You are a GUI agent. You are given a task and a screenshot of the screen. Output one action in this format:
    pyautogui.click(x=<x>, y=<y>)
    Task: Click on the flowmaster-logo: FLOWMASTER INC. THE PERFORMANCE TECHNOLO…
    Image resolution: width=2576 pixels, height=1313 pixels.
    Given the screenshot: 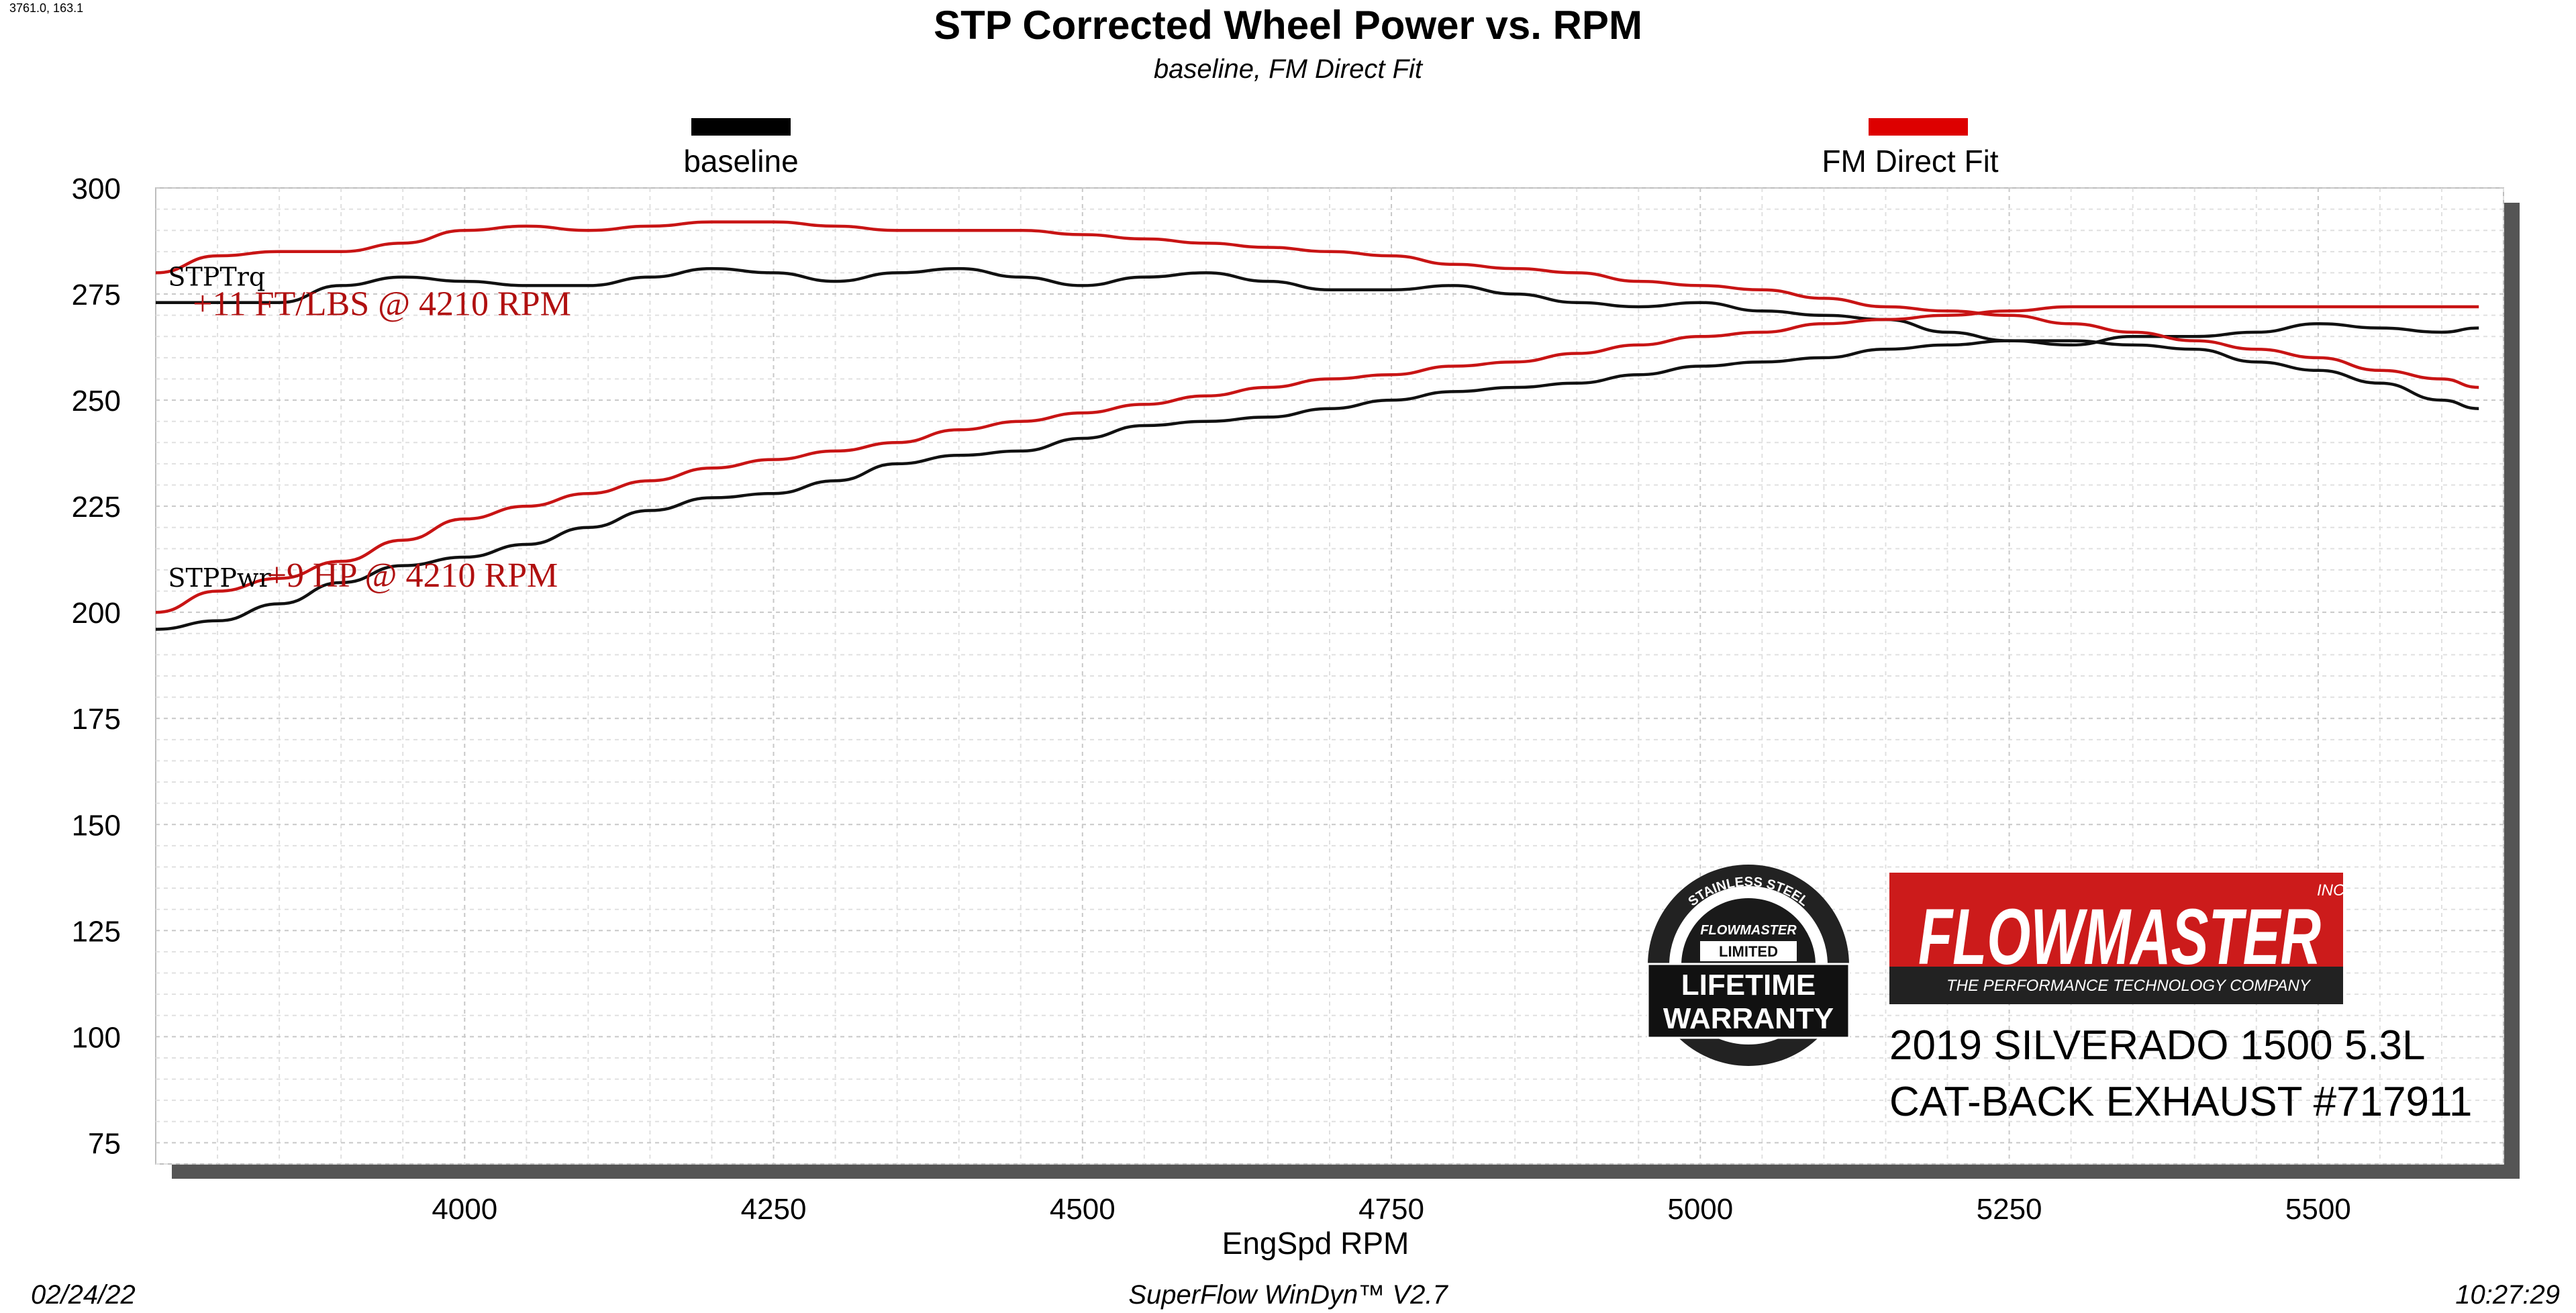 What is the action you would take?
    pyautogui.click(x=2119, y=938)
    